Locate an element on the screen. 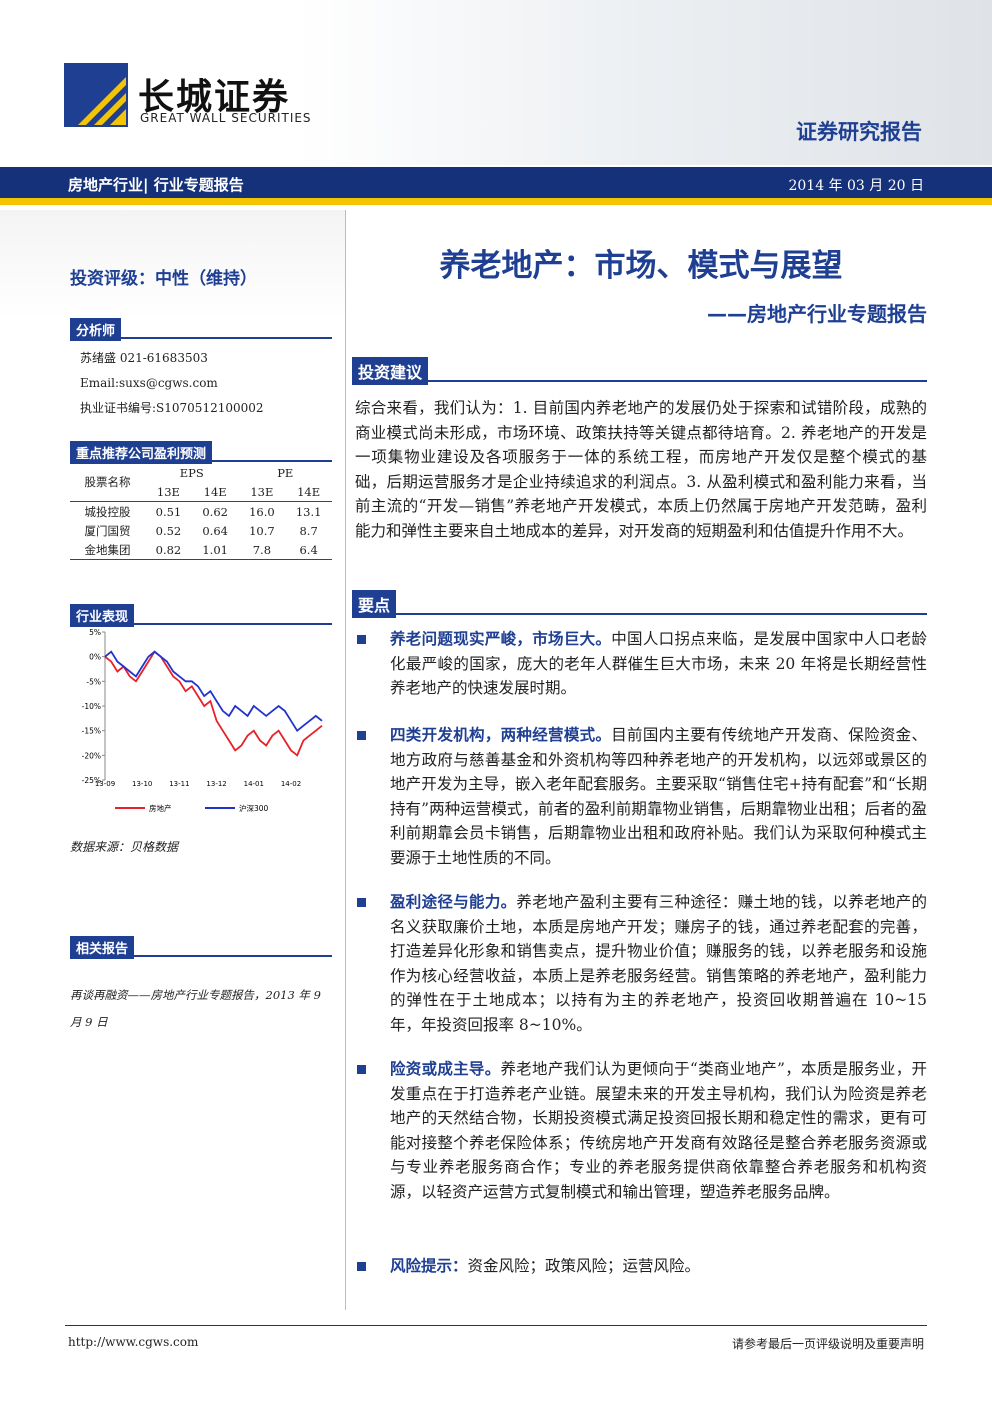 The height and width of the screenshot is (1403, 992). doc-type: 证券研究报告 is located at coordinates (859, 132).